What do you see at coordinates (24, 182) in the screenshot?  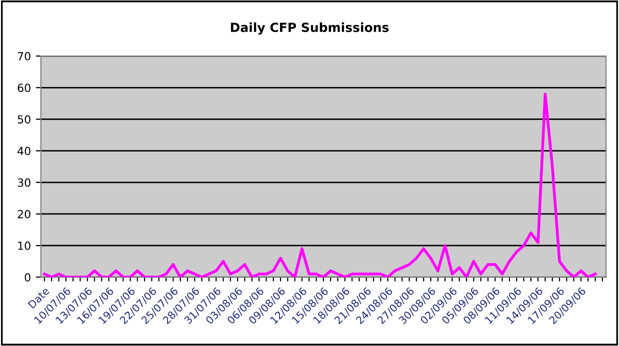 I see `y-tick-label: 30` at bounding box center [24, 182].